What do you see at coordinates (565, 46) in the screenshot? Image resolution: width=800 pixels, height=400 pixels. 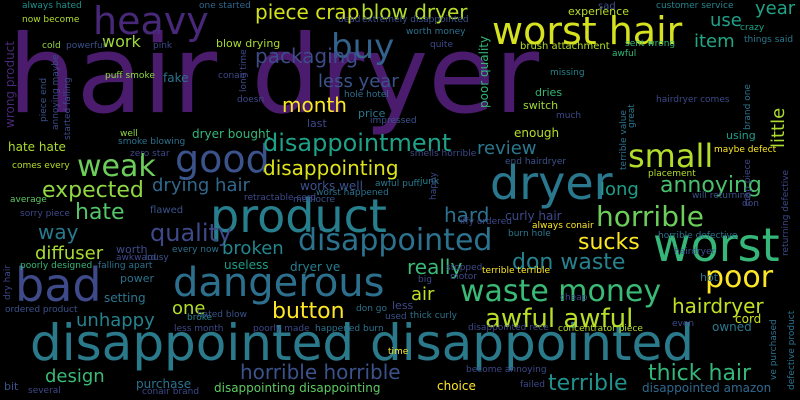 I see `word-cloud-word: brush attachment` at bounding box center [565, 46].